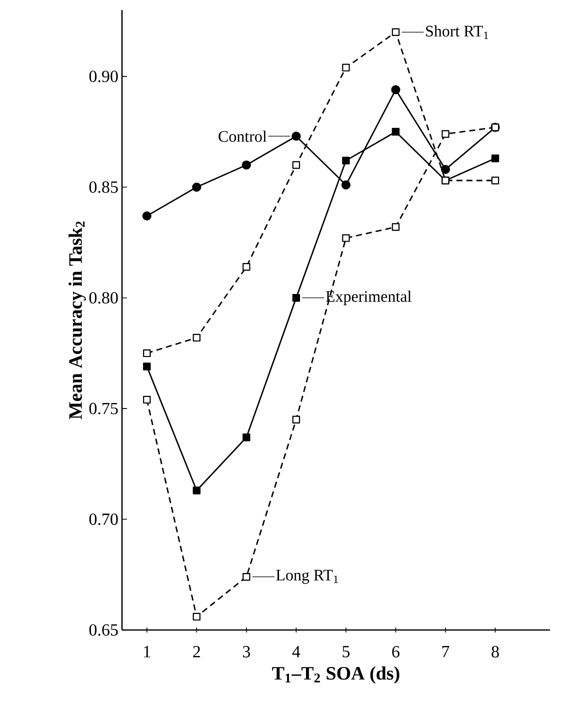 The height and width of the screenshot is (704, 569). What do you see at coordinates (147, 652) in the screenshot?
I see `x-tick-label: 1` at bounding box center [147, 652].